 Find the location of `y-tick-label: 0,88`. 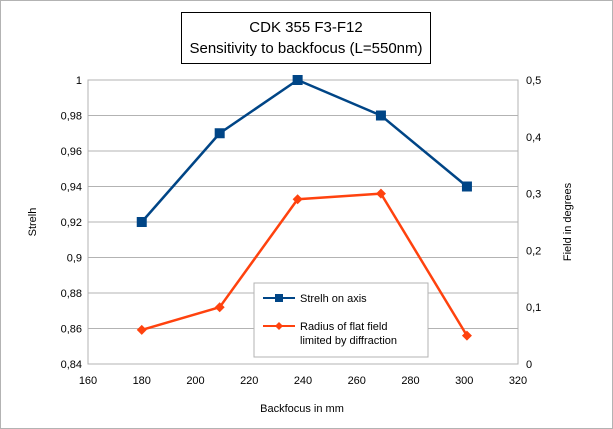

y-tick-label: 0,88 is located at coordinates (71, 294).